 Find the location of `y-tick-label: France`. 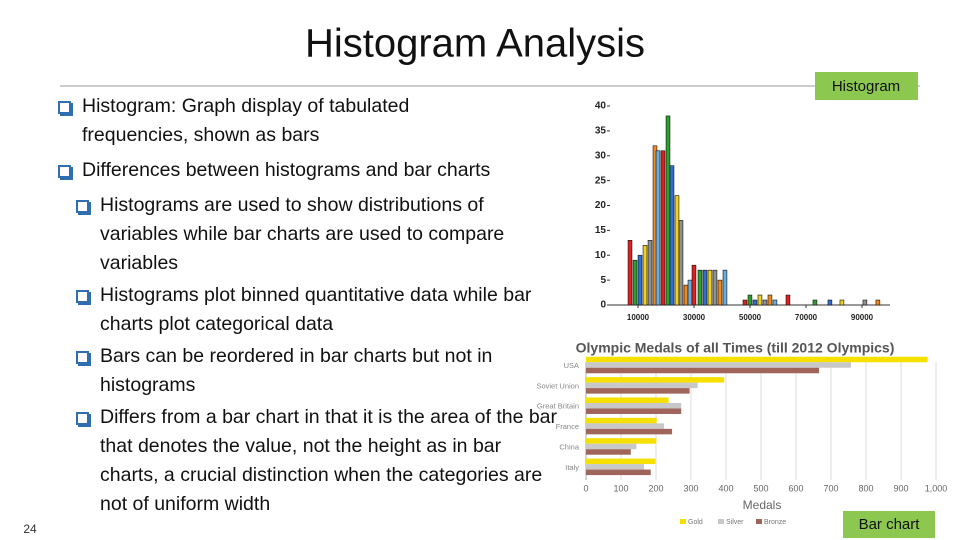

y-tick-label: France is located at coordinates (567, 426).